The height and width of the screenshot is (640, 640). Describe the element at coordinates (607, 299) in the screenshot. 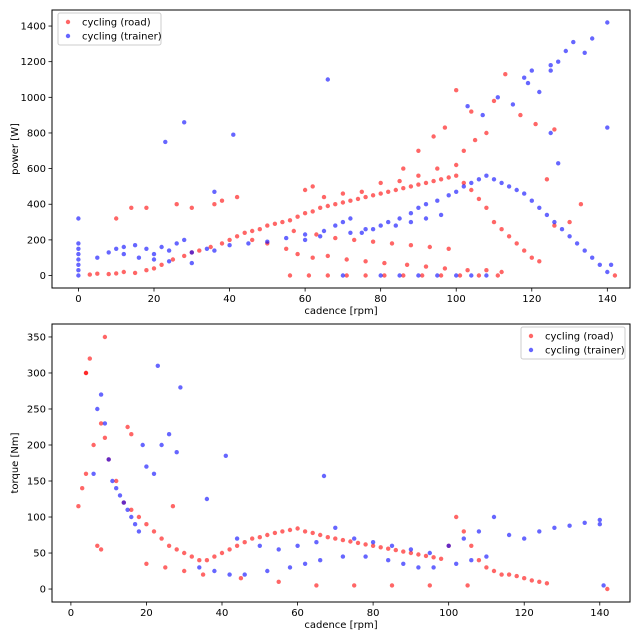

I see `x-tick-label: 140` at that location.